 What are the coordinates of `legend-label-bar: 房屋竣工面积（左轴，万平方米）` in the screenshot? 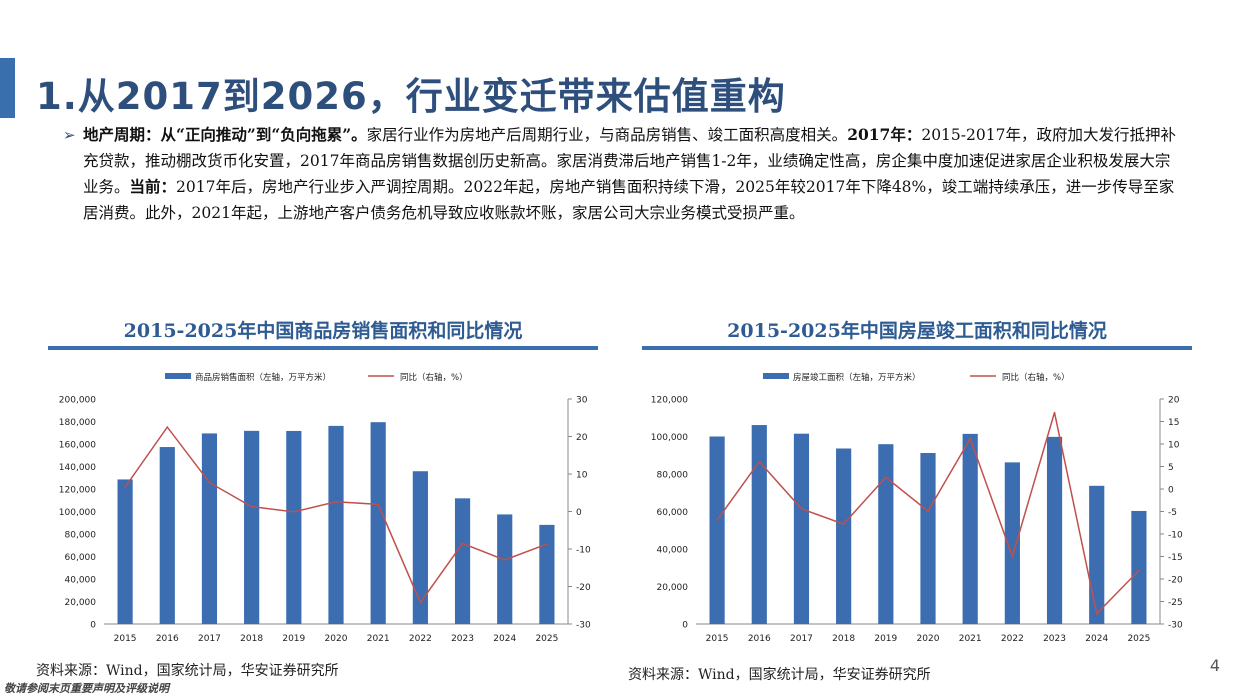 It's located at (857, 377).